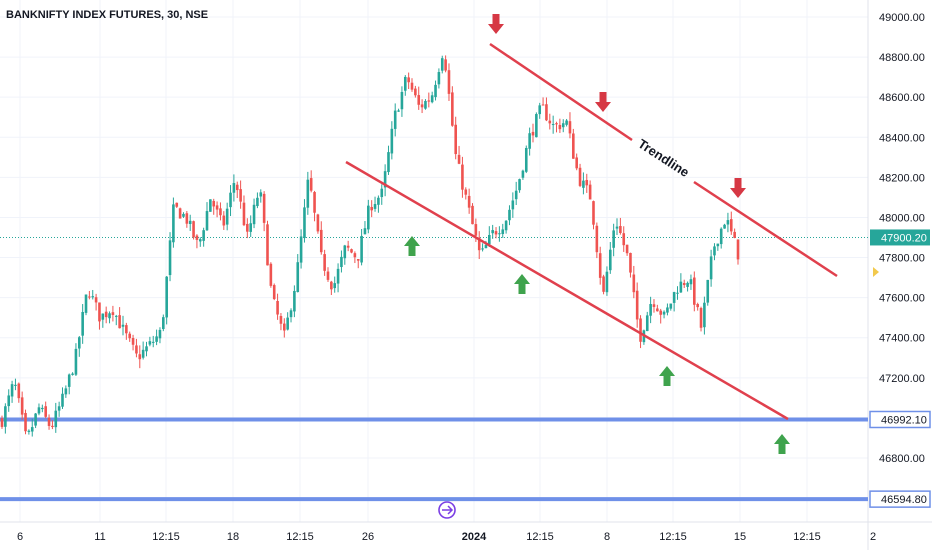 The image size is (932, 555). Describe the element at coordinates (902, 58) in the screenshot. I see `y-tick-label: 48800.00` at that location.